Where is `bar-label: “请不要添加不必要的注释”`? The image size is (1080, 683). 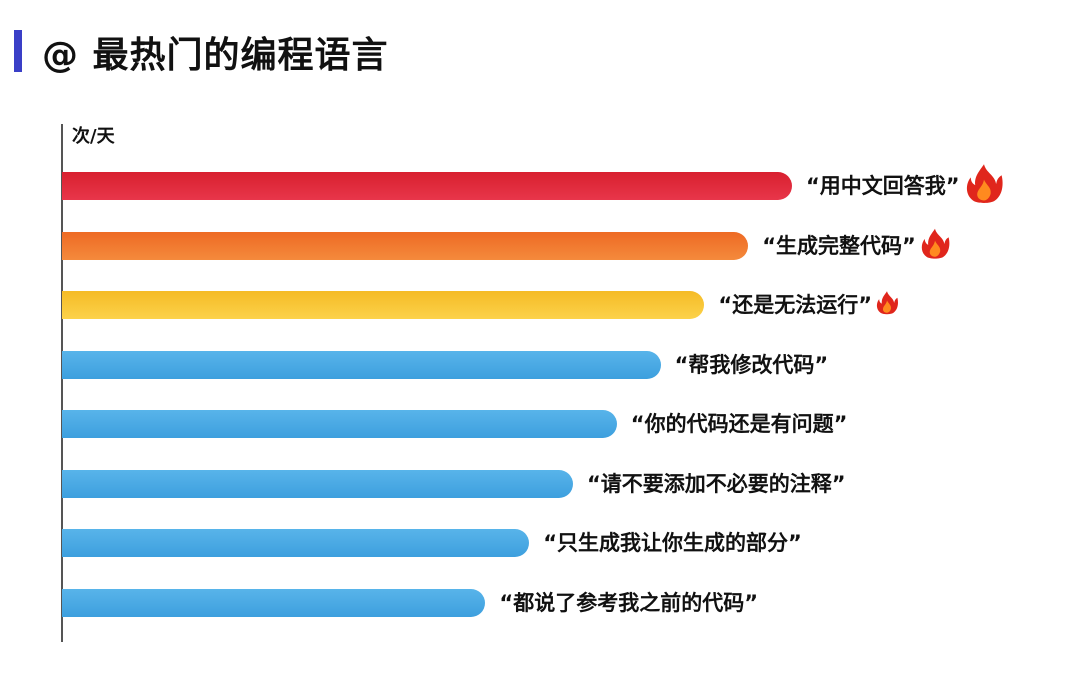 bar-label: “请不要添加不必要的注释” is located at coordinates (716, 483).